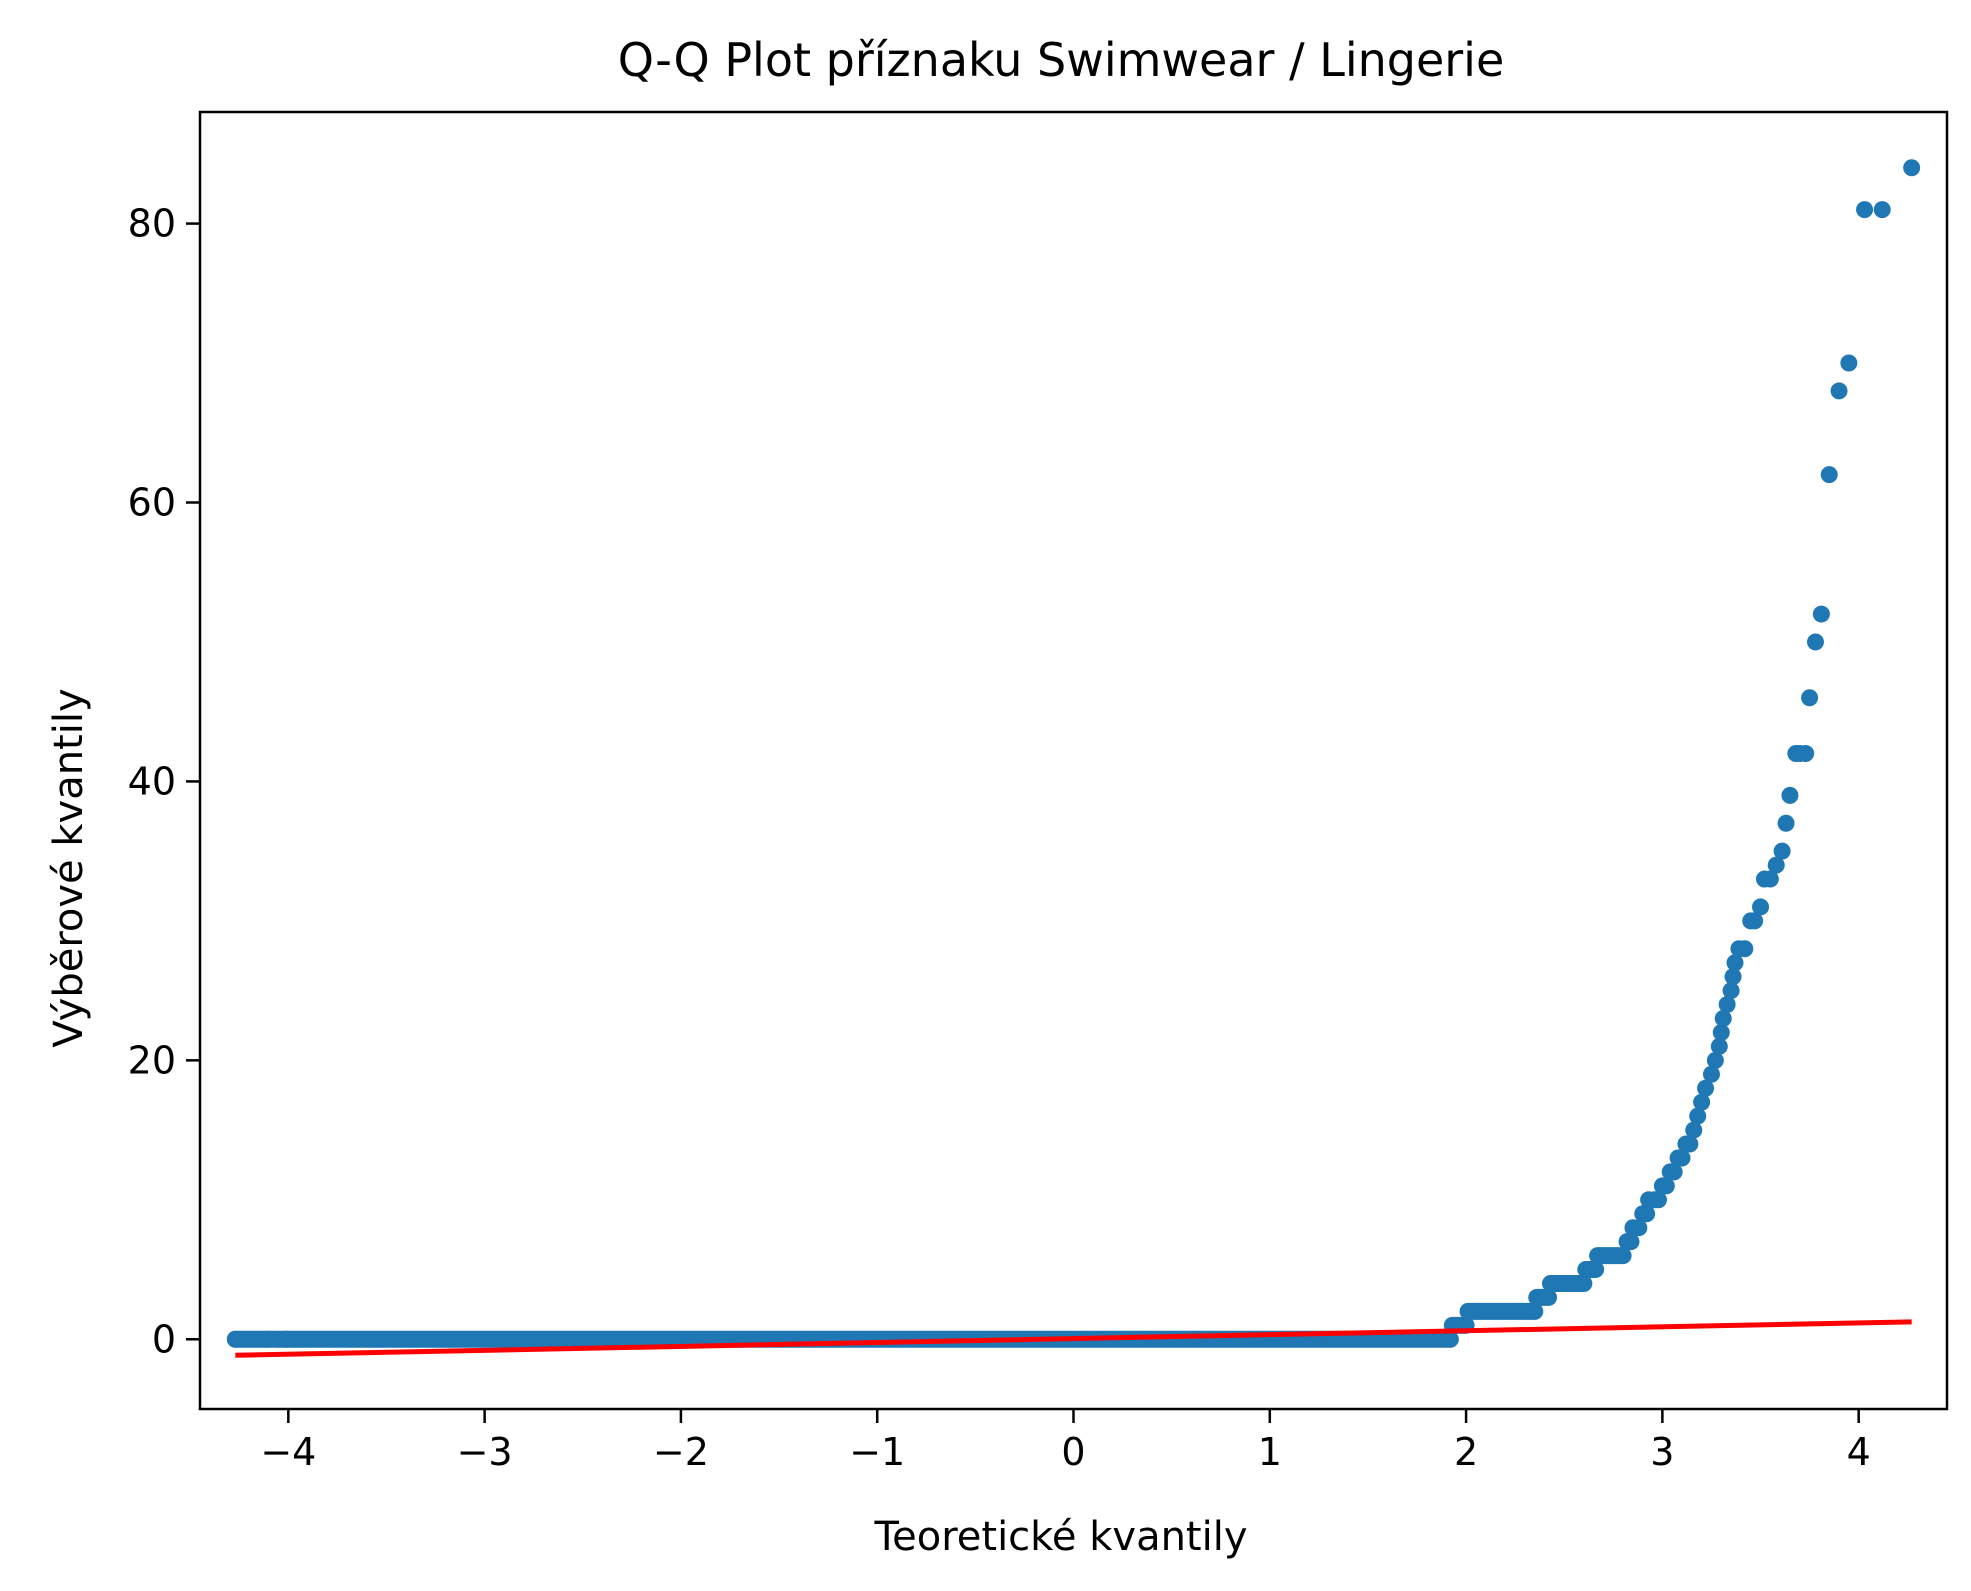 The image size is (1971, 1591). Describe the element at coordinates (288, 1452) in the screenshot. I see `x-tick-label-0: −4` at that location.